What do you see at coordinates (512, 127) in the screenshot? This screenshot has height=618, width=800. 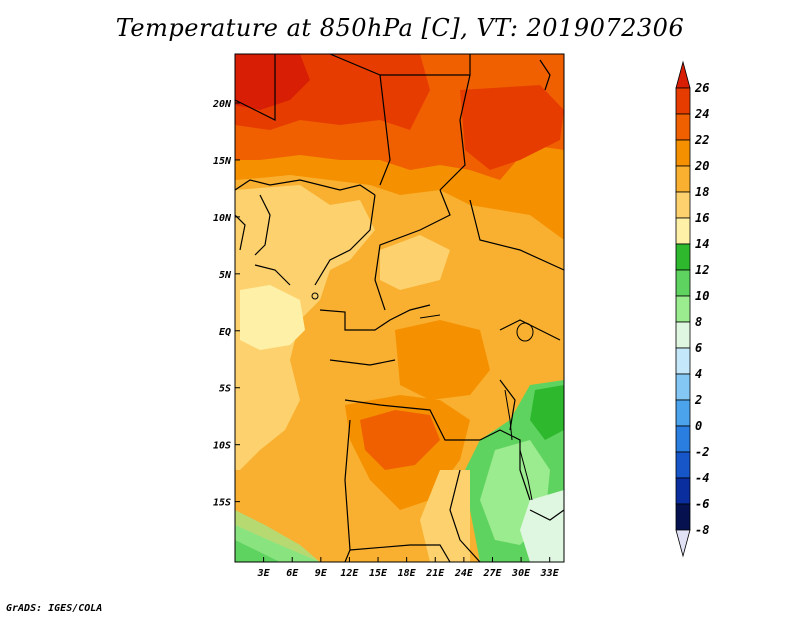 I see `field-band-24-26-east` at bounding box center [512, 127].